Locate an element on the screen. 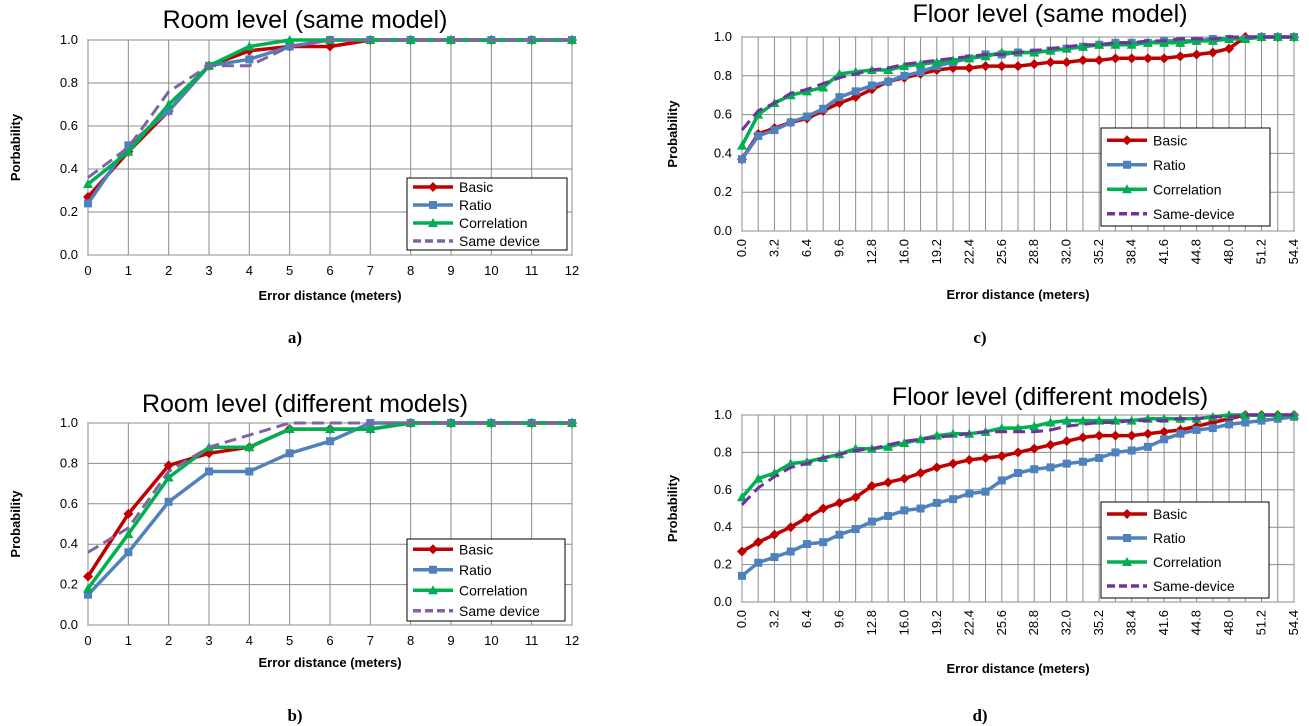  x-tick-label: 19.2 is located at coordinates (936, 251).